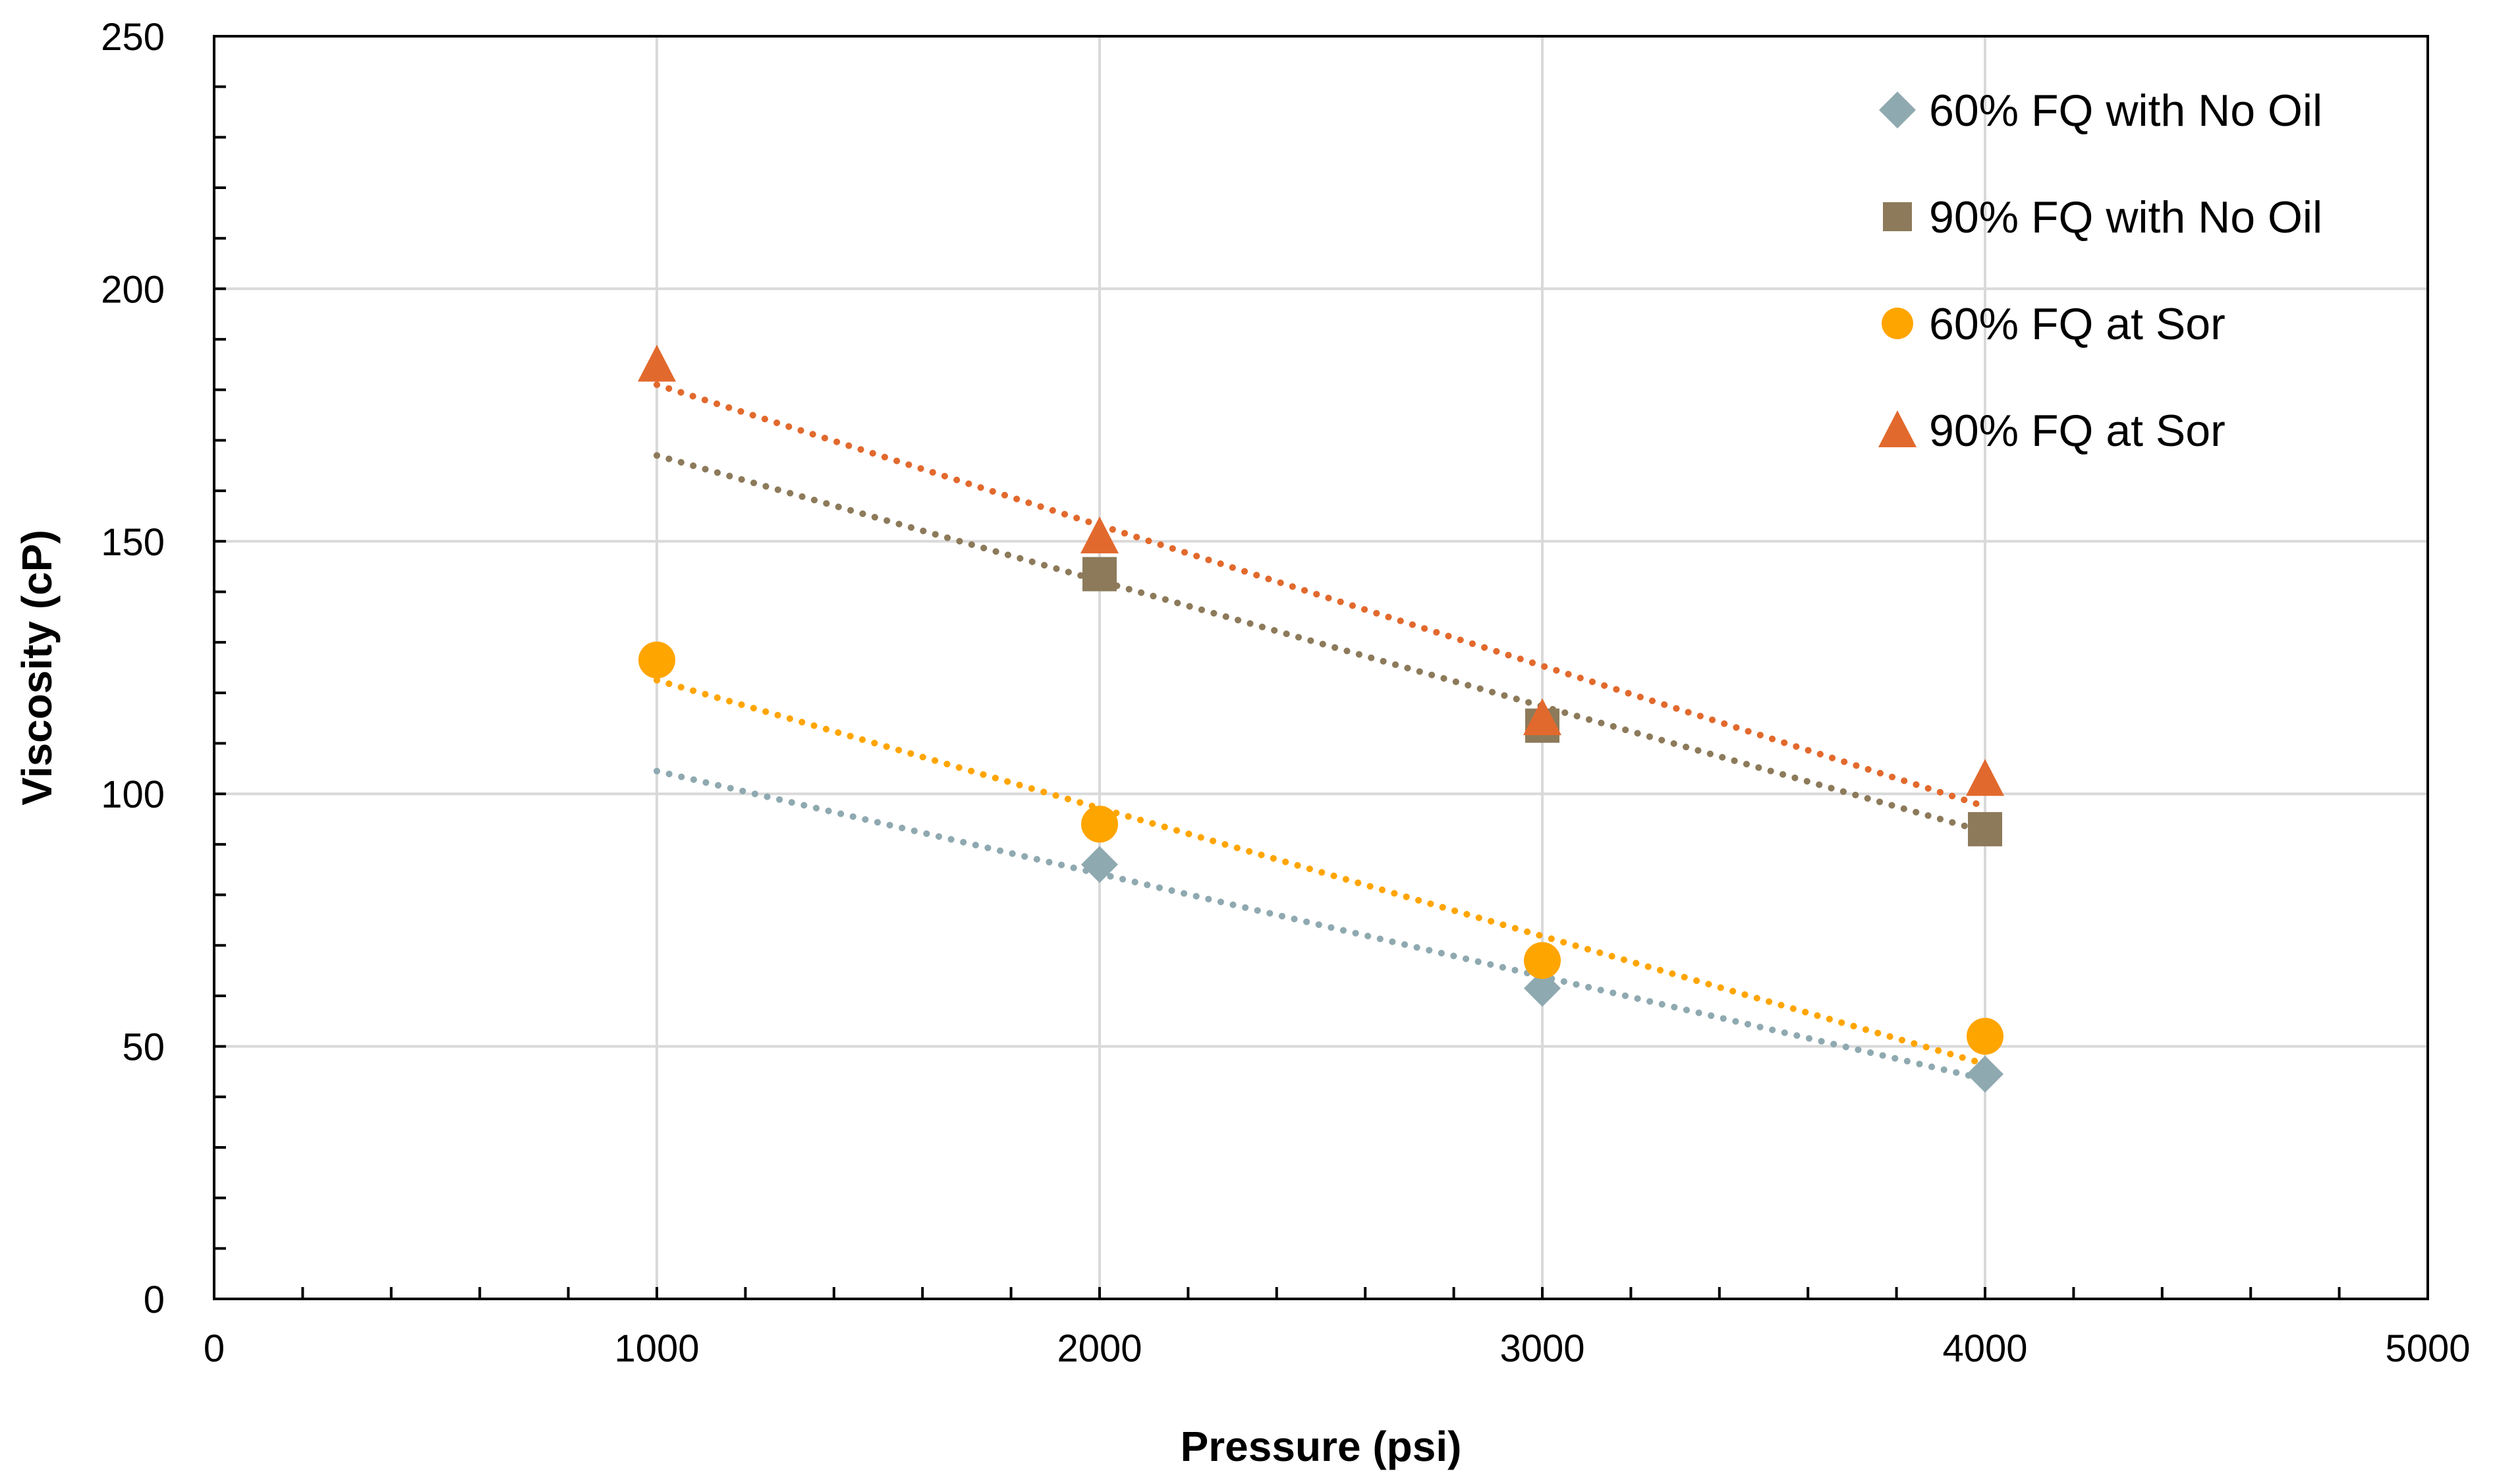 This screenshot has height=1484, width=2493. What do you see at coordinates (154, 1299) in the screenshot?
I see `y-tick-label: 0` at bounding box center [154, 1299].